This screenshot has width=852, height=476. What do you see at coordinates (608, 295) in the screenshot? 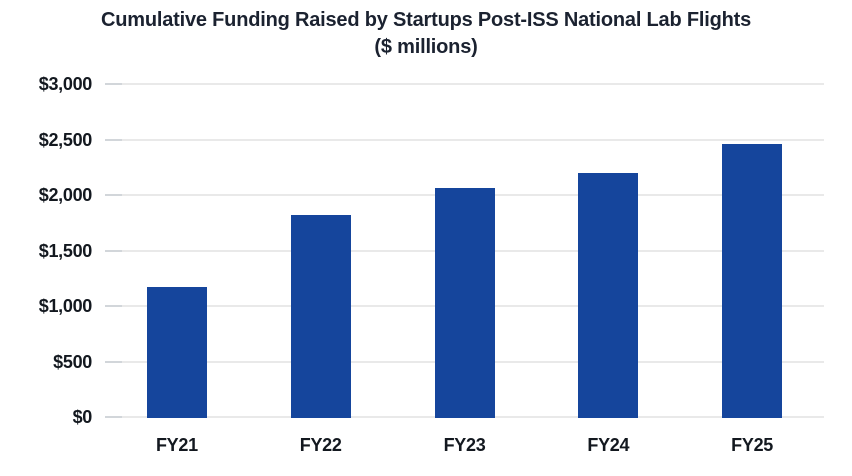
I see `bar-fy24` at bounding box center [608, 295].